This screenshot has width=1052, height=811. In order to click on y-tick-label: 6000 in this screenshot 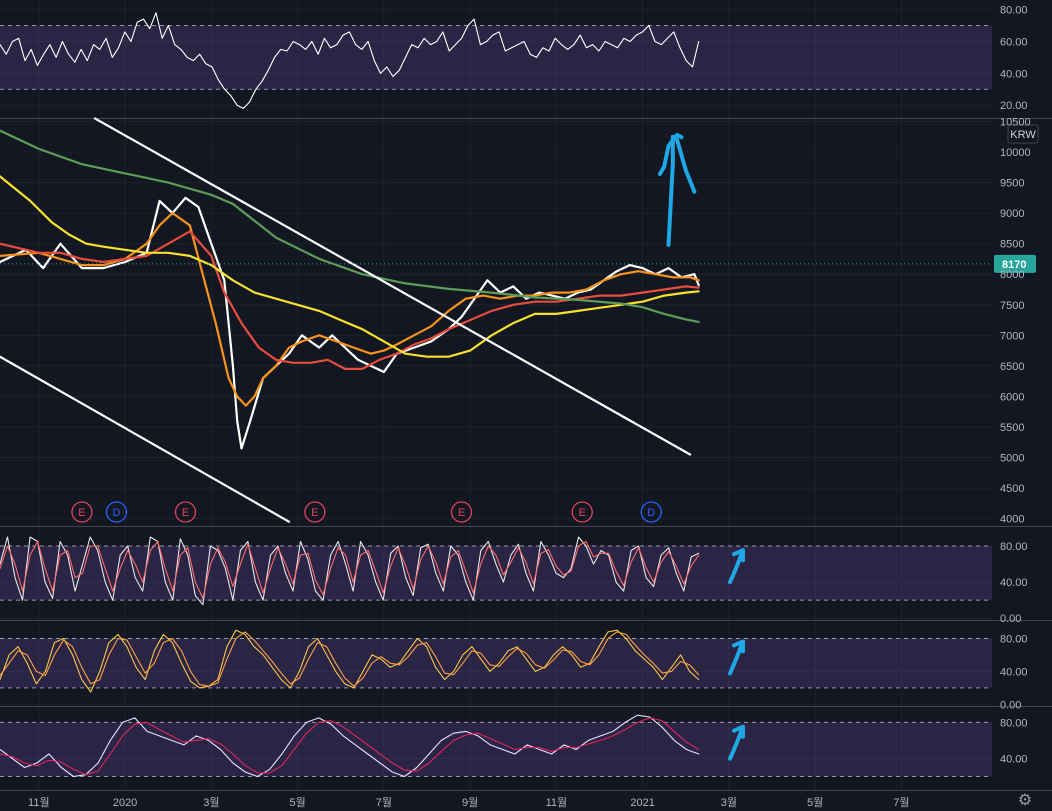, I will do `click(1012, 397)`.